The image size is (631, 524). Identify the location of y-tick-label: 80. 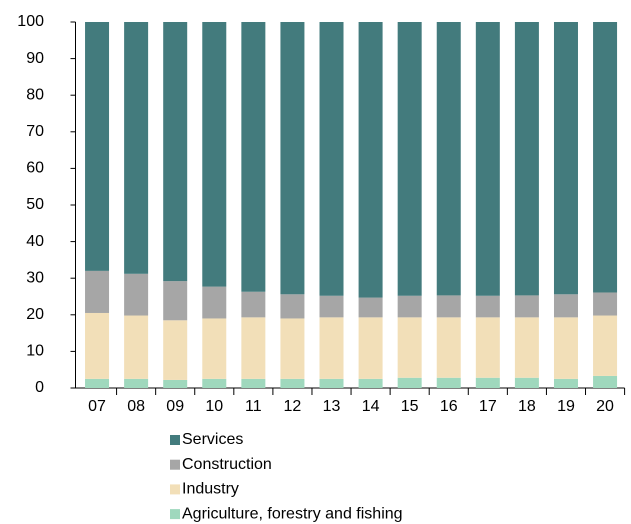
(35, 94).